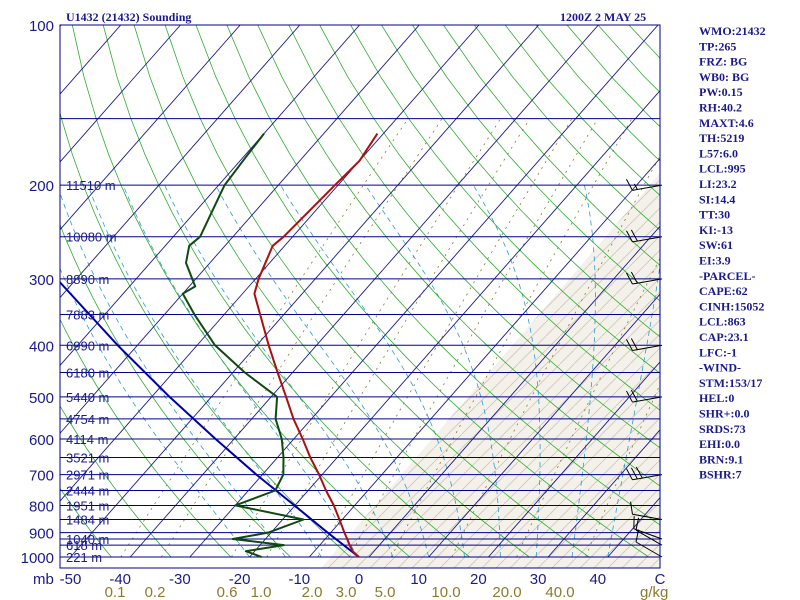 This screenshot has height=600, width=800. What do you see at coordinates (312, 592) in the screenshot?
I see `mixing-ratio-label: 2.0` at bounding box center [312, 592].